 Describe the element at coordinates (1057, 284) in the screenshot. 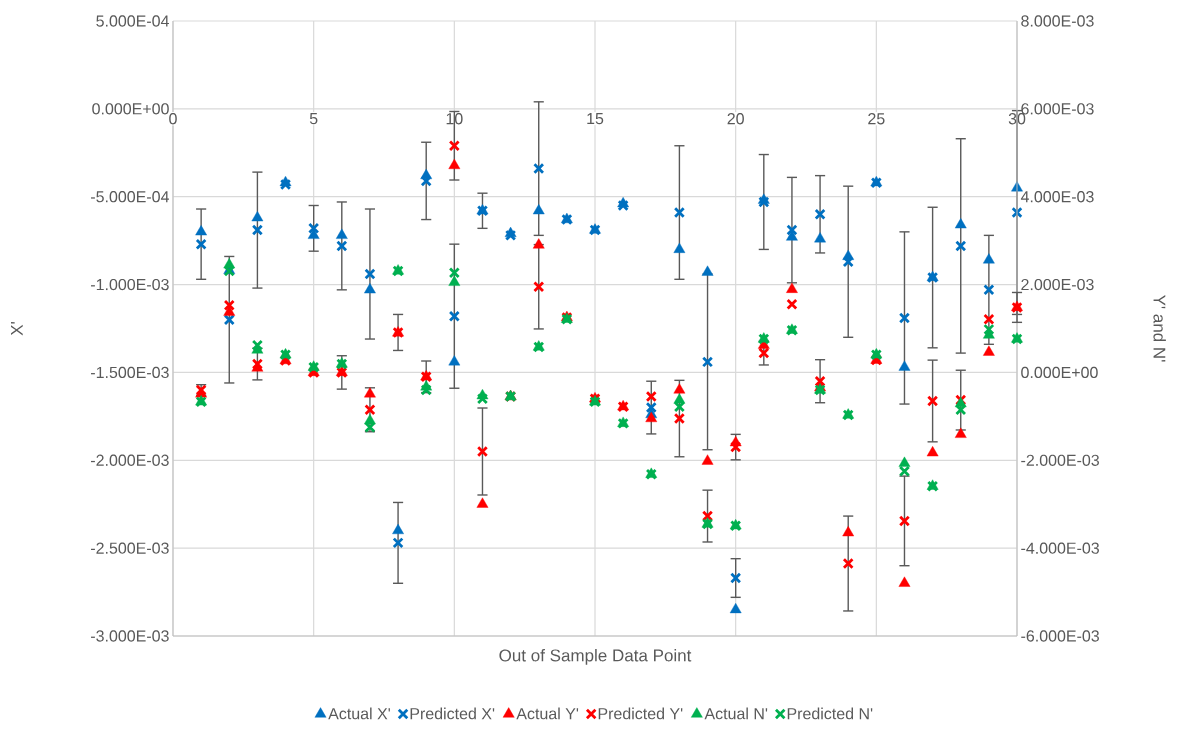

I see `y2-tick-label: 2.000E-03` at that location.